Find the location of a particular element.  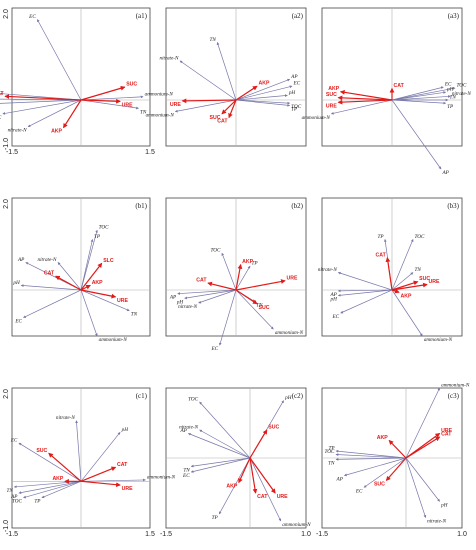

env-vector-ammonium-n is located at coordinates (112, 98).